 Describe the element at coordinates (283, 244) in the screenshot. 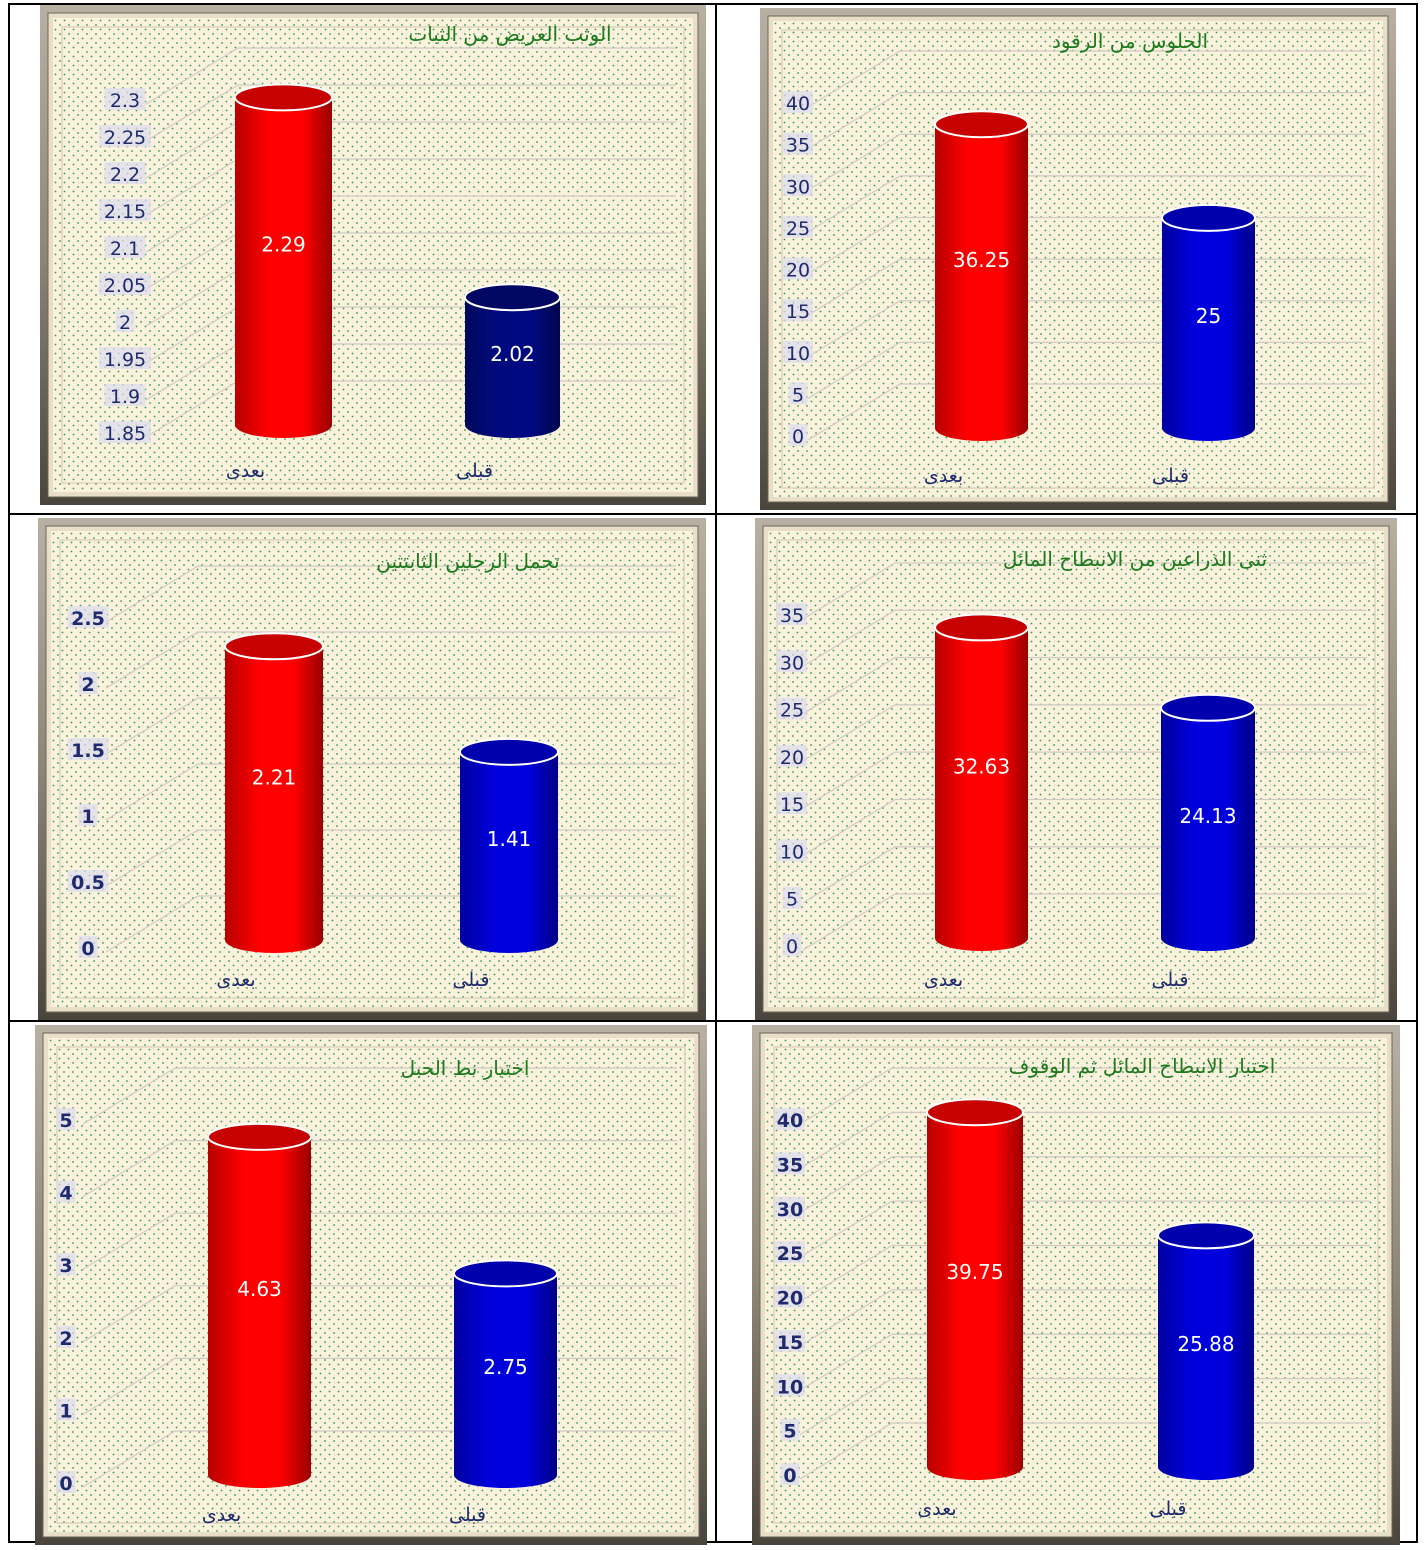

I see `data-label: 2.29` at that location.